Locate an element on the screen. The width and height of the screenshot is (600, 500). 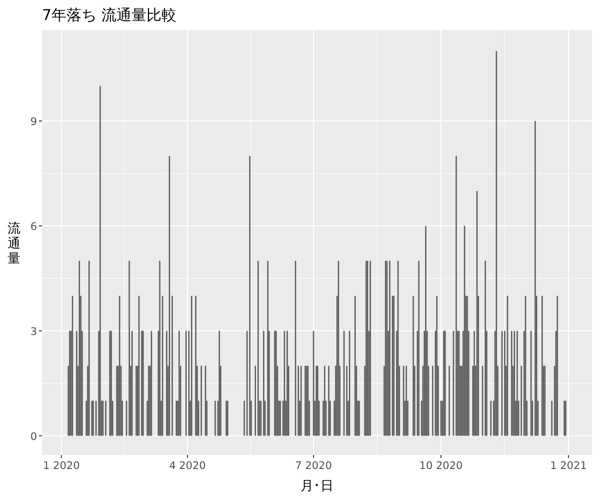
y-axis-title: 流通量 is located at coordinates (14, 243).